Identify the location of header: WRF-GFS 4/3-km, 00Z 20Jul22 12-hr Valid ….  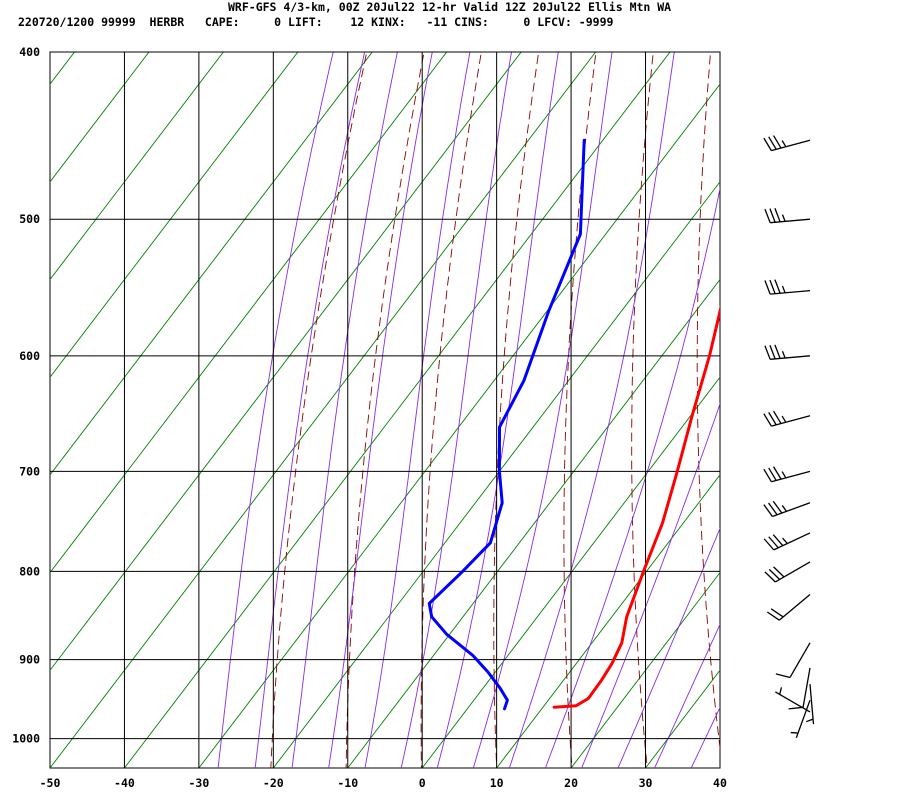
(450, 18).